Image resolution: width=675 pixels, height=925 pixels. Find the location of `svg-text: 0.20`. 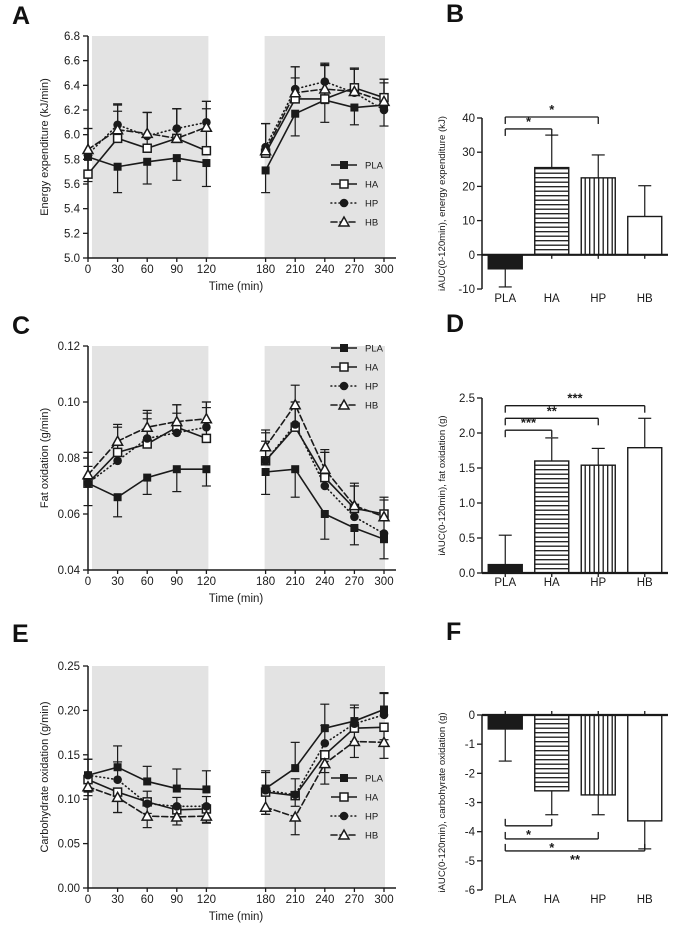

svg-text: 0.20 is located at coordinates (69, 711).